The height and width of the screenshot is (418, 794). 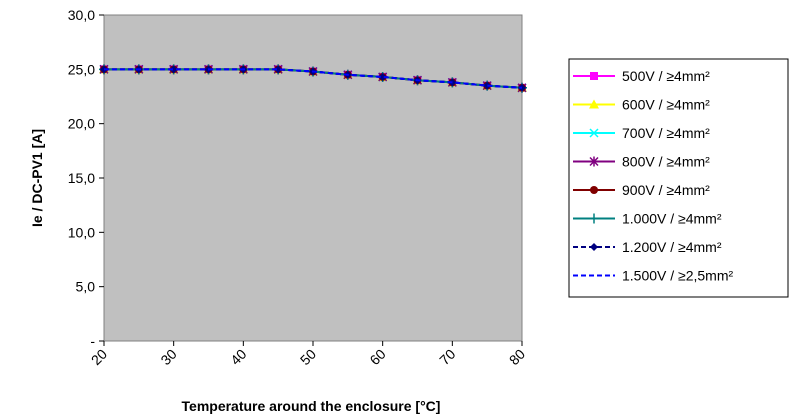 I want to click on legend-item: 1.200V / ≥4mm², so click(x=647, y=247).